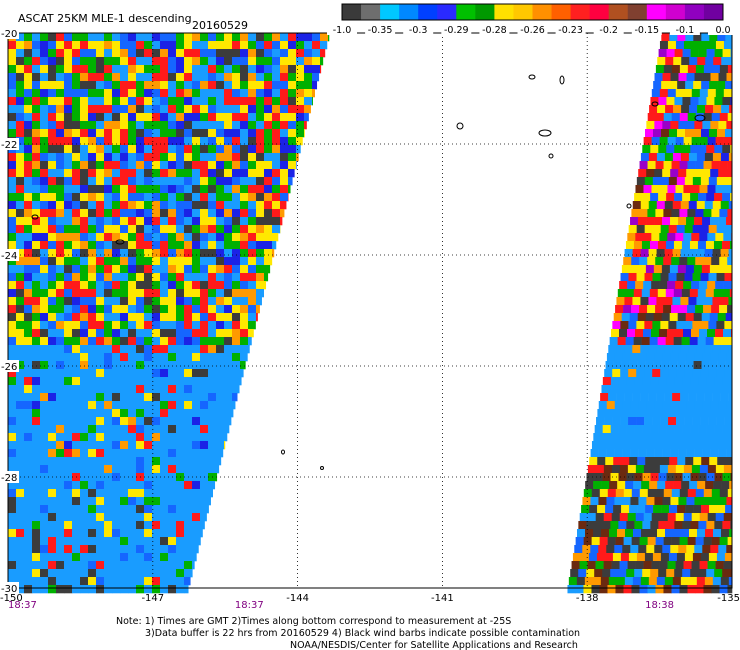 The width and height of the screenshot is (740, 650). Describe the element at coordinates (460, 126) in the screenshot. I see `island-outline` at that location.